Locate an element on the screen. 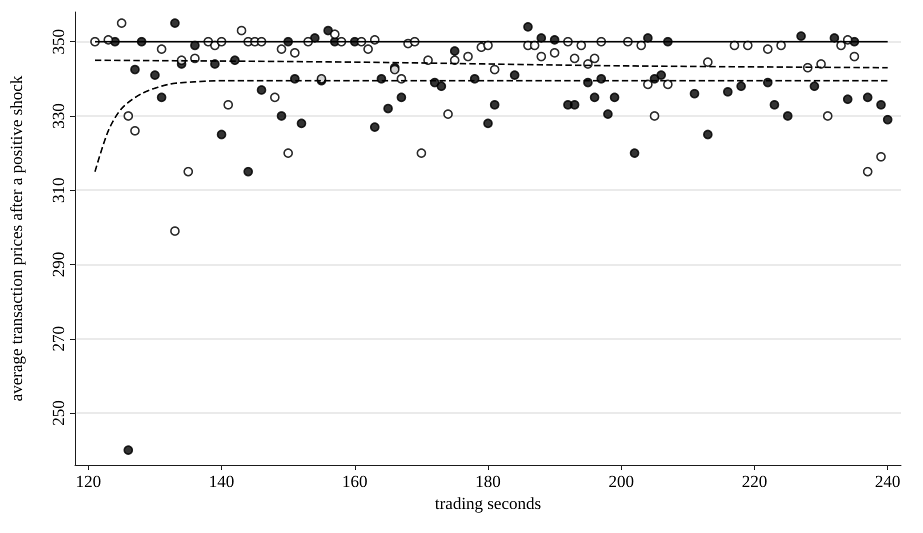  x-tick-label: 220 is located at coordinates (755, 481).